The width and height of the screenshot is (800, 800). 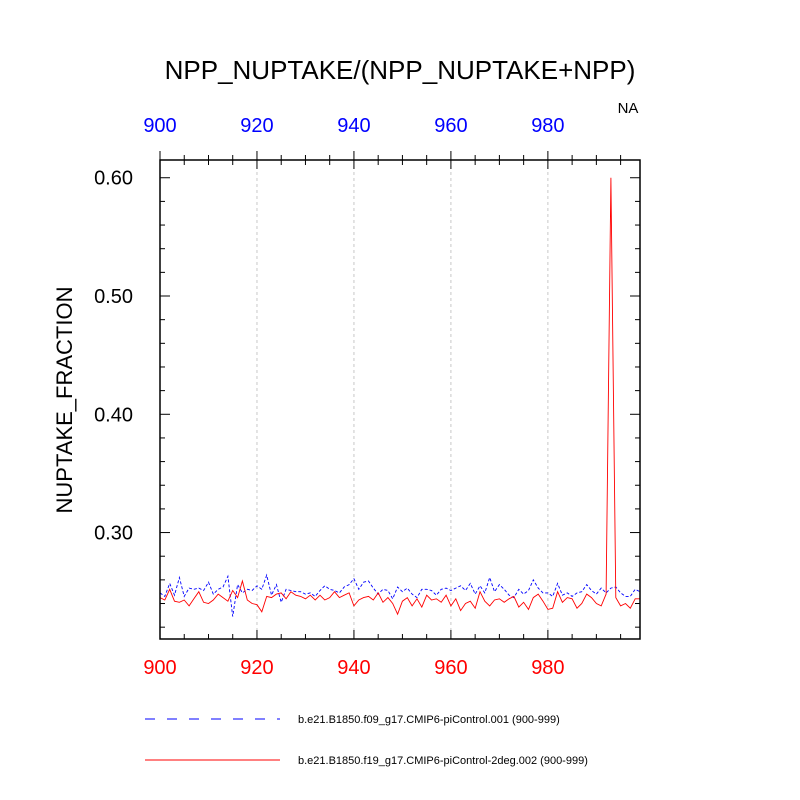 What do you see at coordinates (256, 668) in the screenshot?
I see `x-tick-label-bottom: 920` at bounding box center [256, 668].